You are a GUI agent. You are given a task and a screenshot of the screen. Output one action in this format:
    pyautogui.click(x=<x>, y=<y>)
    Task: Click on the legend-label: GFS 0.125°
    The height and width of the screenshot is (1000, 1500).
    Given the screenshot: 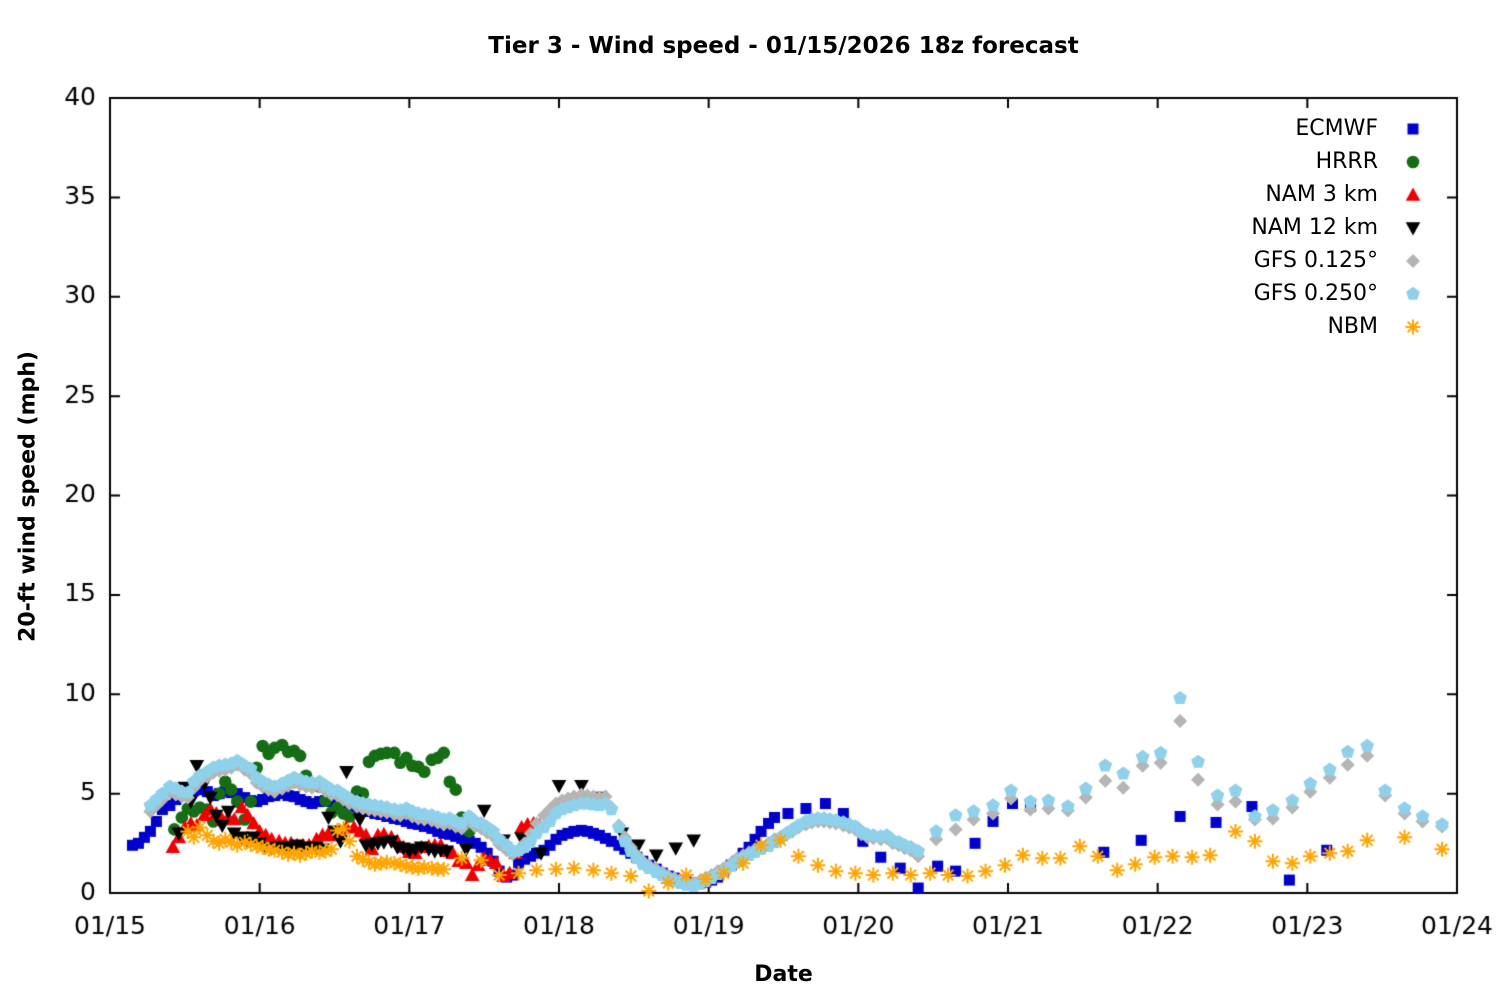 What is the action you would take?
    pyautogui.click(x=1315, y=260)
    